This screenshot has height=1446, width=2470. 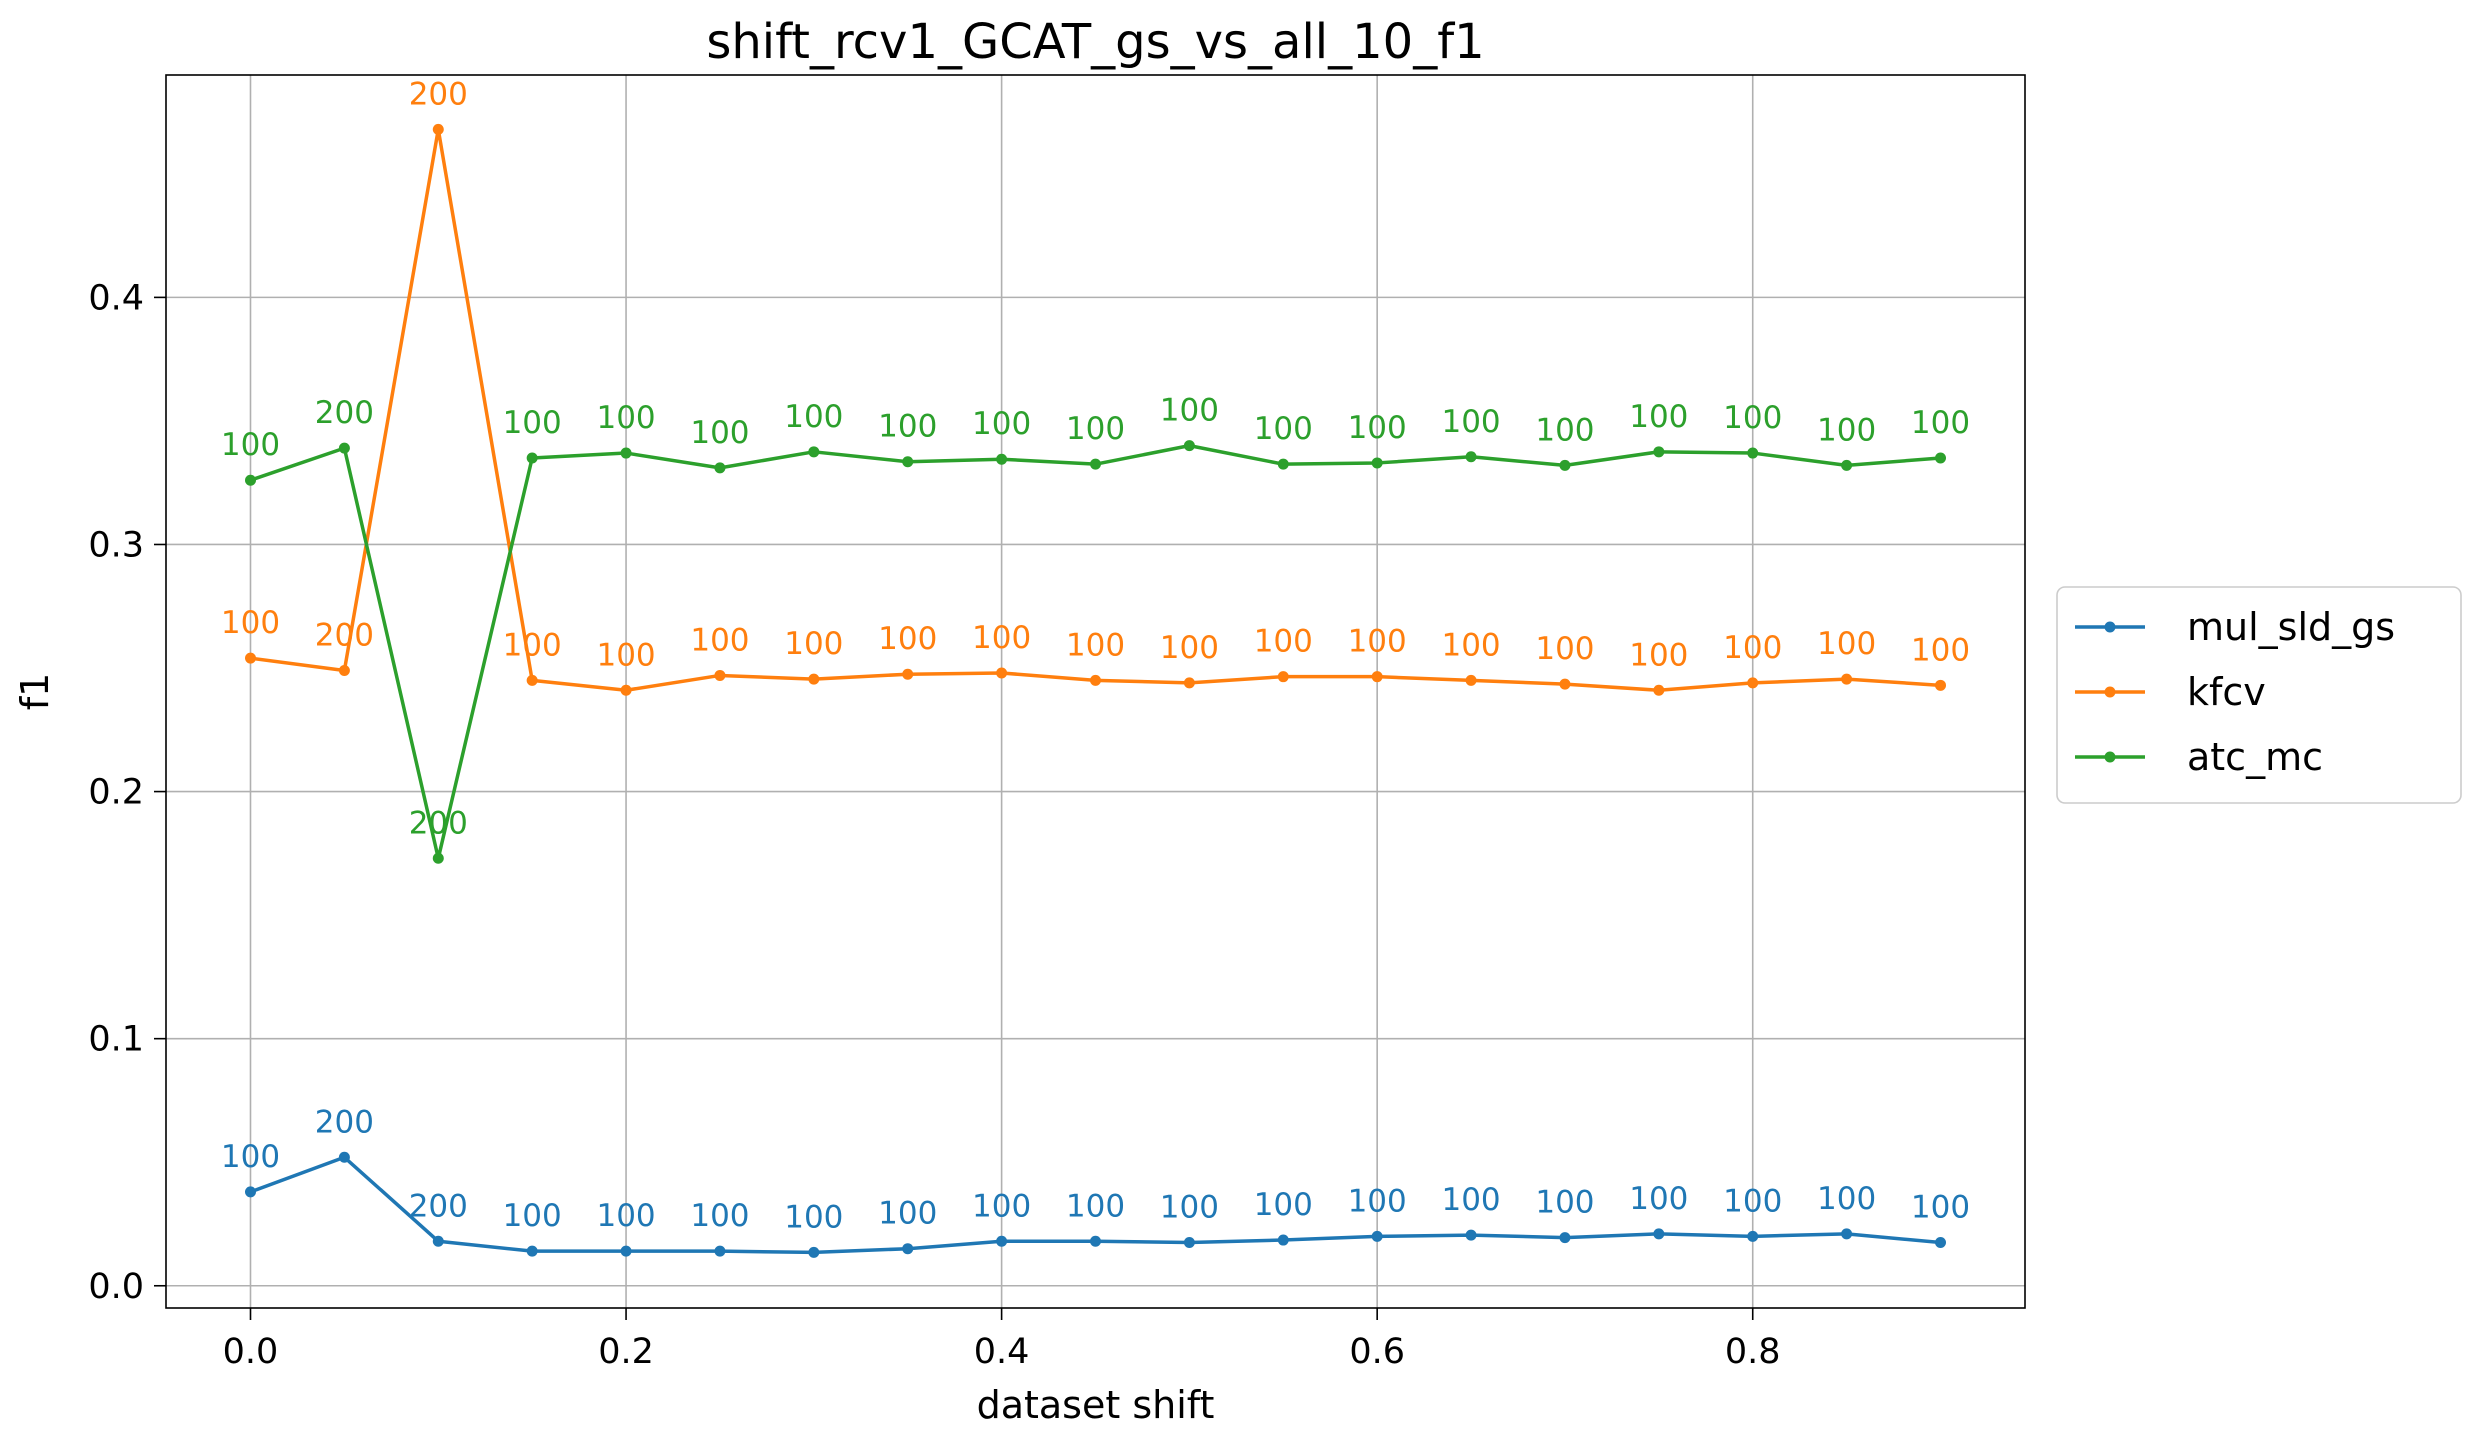 I want to click on x-tick-label: 0.4, so click(x=1002, y=1352).